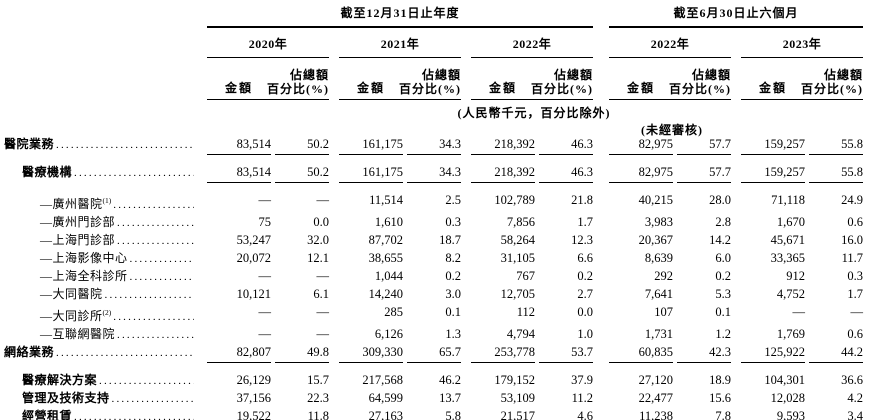  I want to click on amount-value: 12,705, so click(517, 294).